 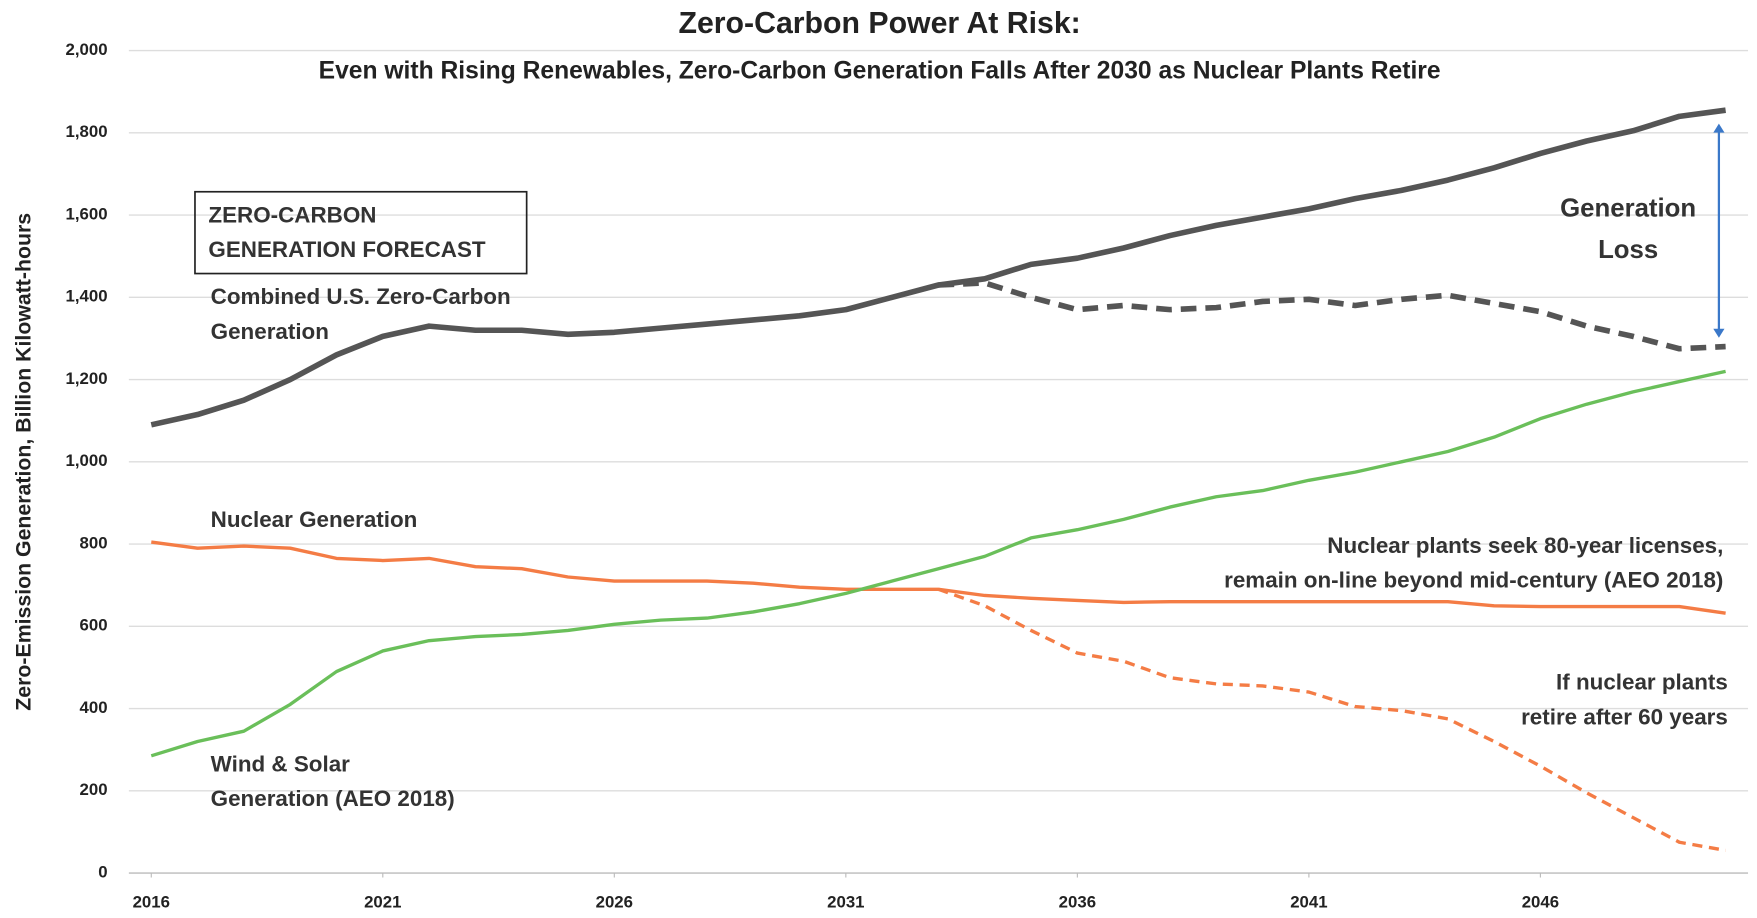 I want to click on annotation-line: Generation (AEO 2018), so click(x=333, y=798).